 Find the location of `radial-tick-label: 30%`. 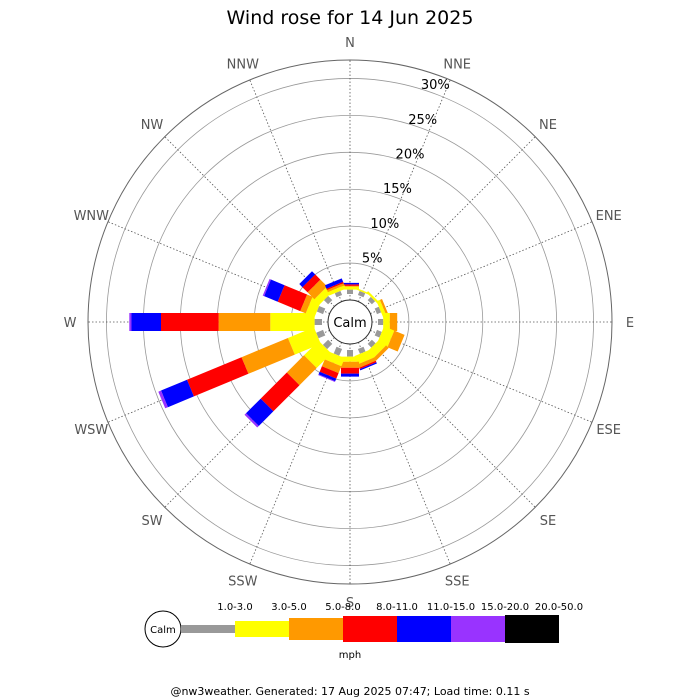

radial-tick-label: 30% is located at coordinates (435, 85).